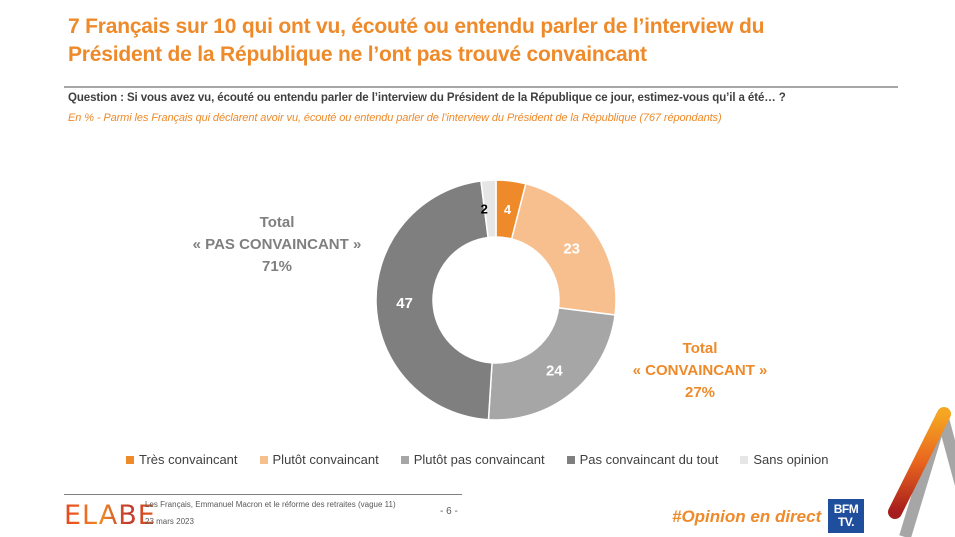 The width and height of the screenshot is (955, 537). I want to click on page-number: - 6 -, so click(449, 511).